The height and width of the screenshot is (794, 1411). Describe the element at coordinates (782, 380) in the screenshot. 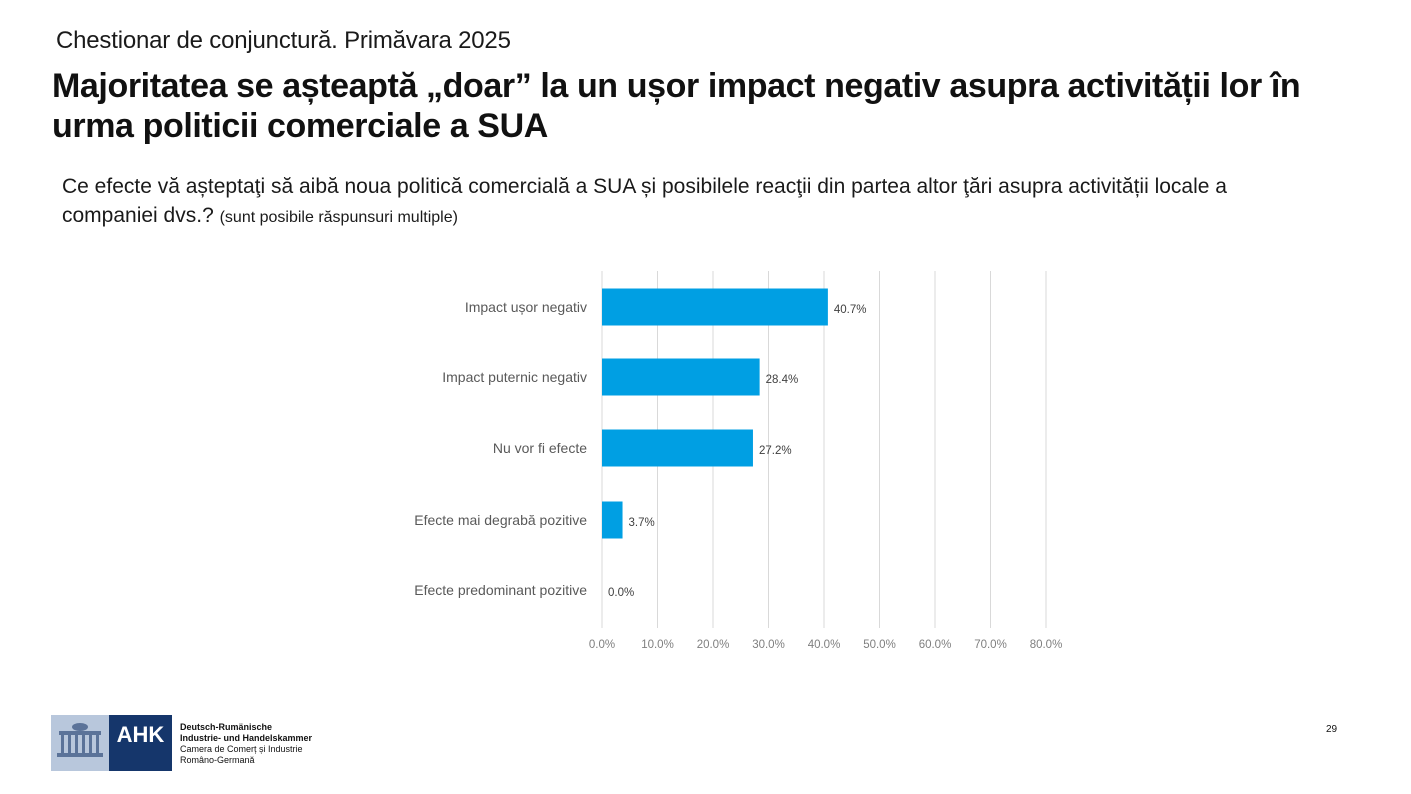

I see `value-label: 28.4%` at that location.